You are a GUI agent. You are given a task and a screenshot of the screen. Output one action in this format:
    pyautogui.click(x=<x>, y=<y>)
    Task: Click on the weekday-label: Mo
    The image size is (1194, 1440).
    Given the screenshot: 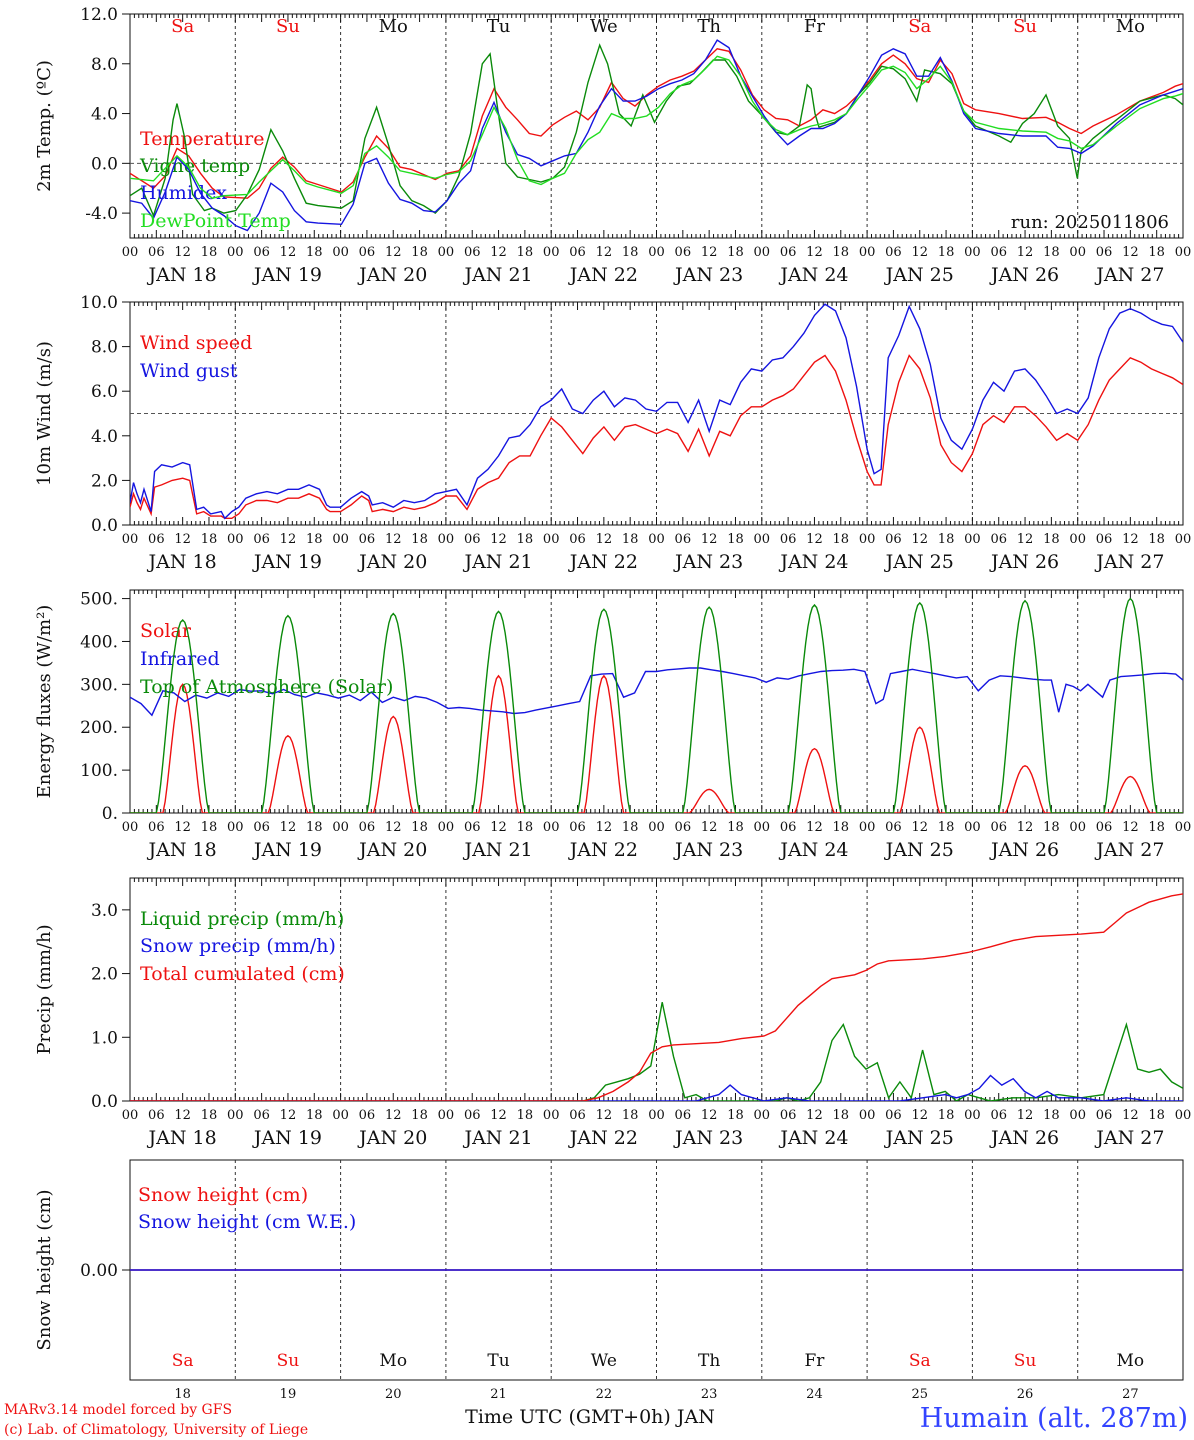 What is the action you would take?
    pyautogui.click(x=1131, y=1361)
    